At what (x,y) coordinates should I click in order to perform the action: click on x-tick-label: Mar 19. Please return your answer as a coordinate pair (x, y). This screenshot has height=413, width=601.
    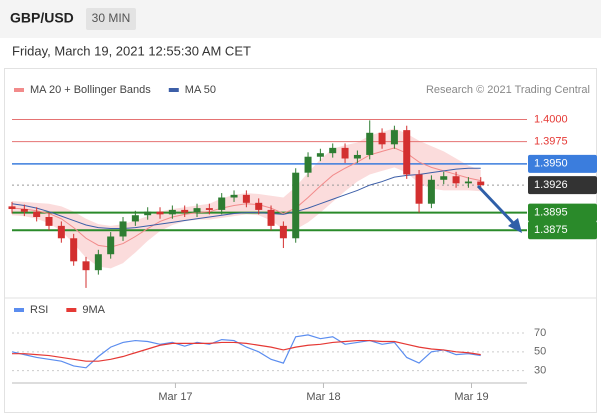
    Looking at the image, I should click on (471, 397).